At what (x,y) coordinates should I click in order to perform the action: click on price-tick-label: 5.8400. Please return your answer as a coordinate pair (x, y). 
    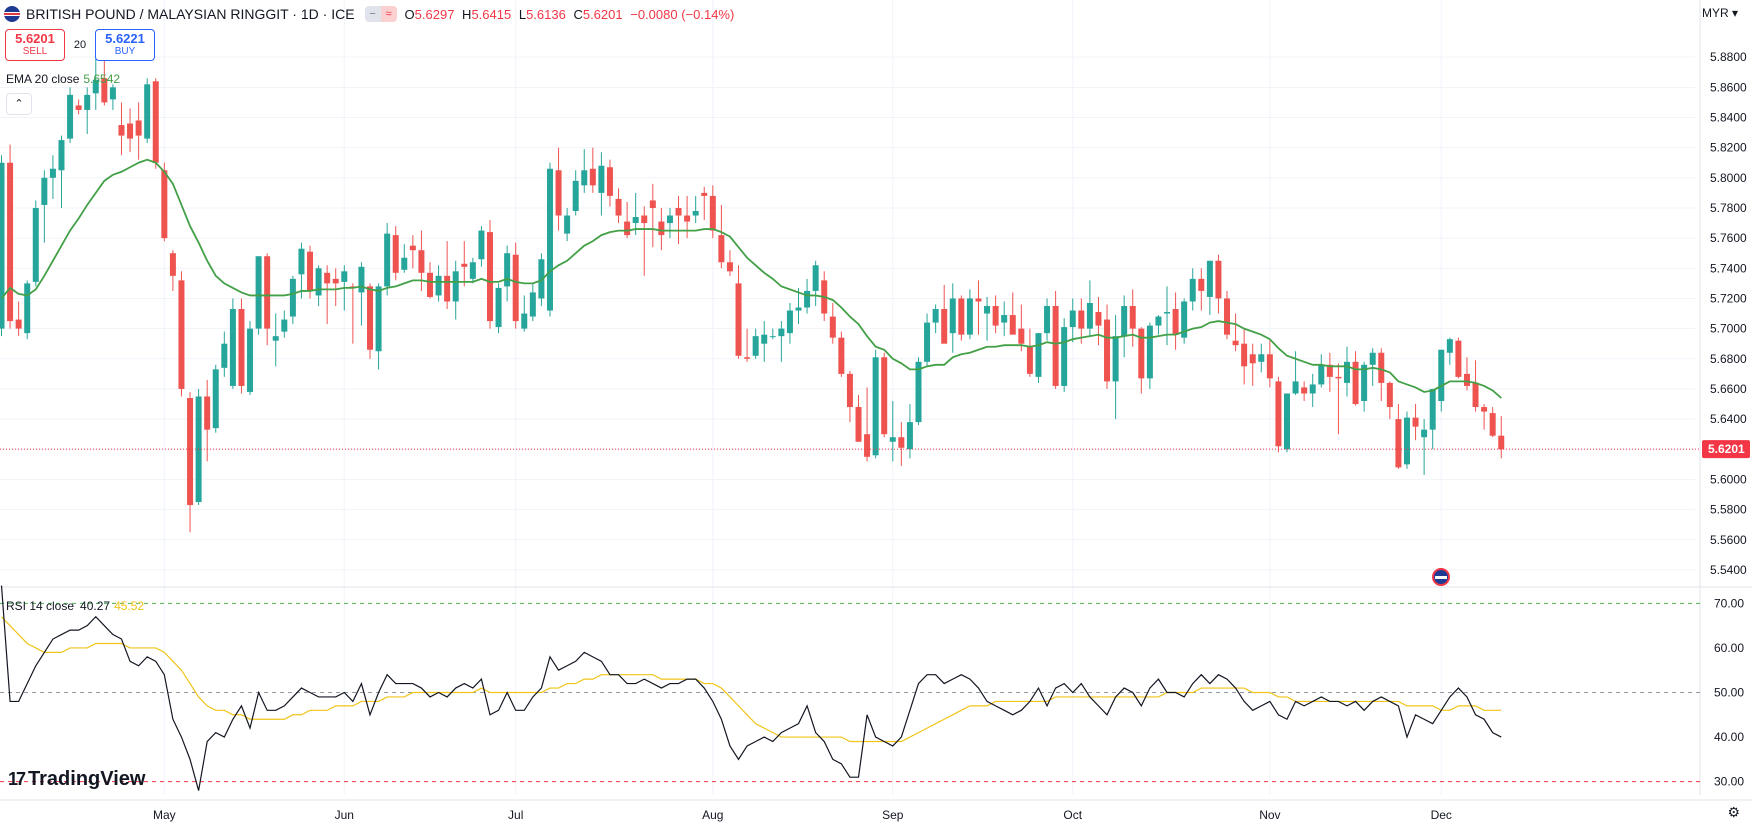
    Looking at the image, I should click on (1728, 117).